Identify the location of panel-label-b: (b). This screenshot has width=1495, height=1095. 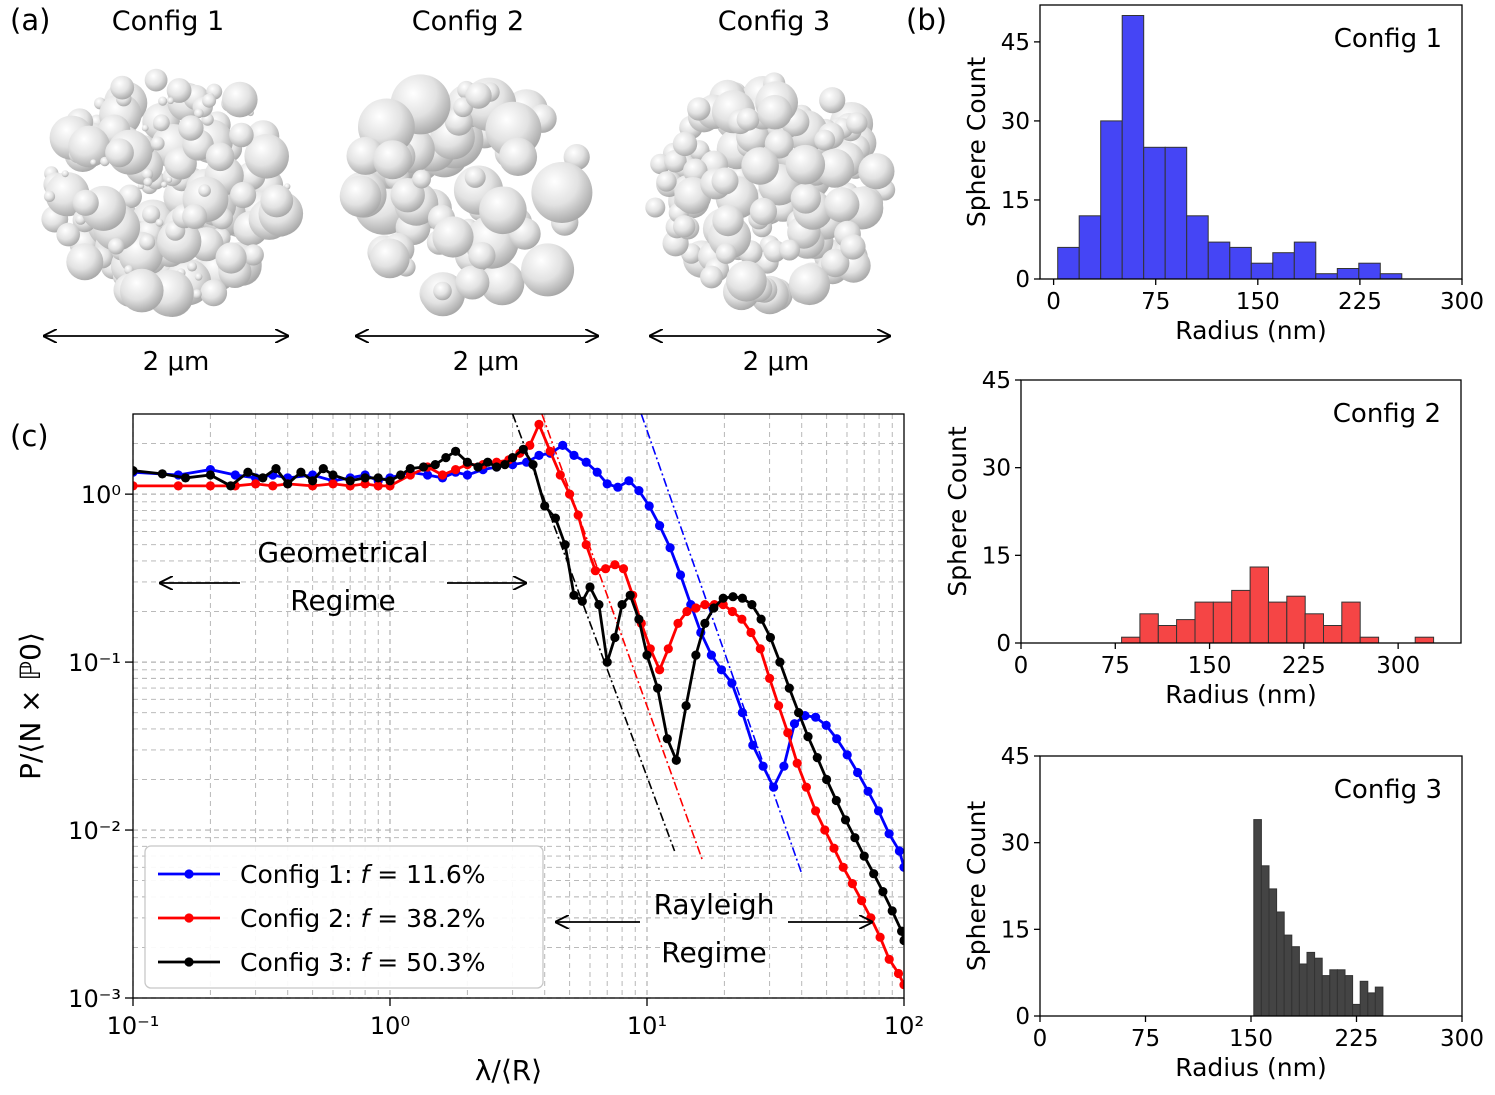
(926, 20).